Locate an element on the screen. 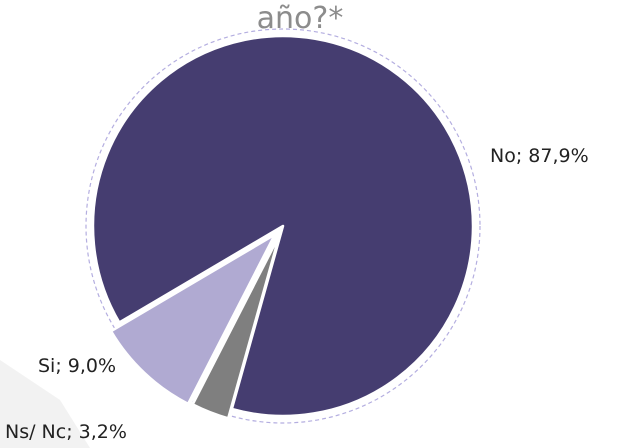 The height and width of the screenshot is (448, 633). data-label: Ns/ Nc; 3,2% is located at coordinates (66, 432).